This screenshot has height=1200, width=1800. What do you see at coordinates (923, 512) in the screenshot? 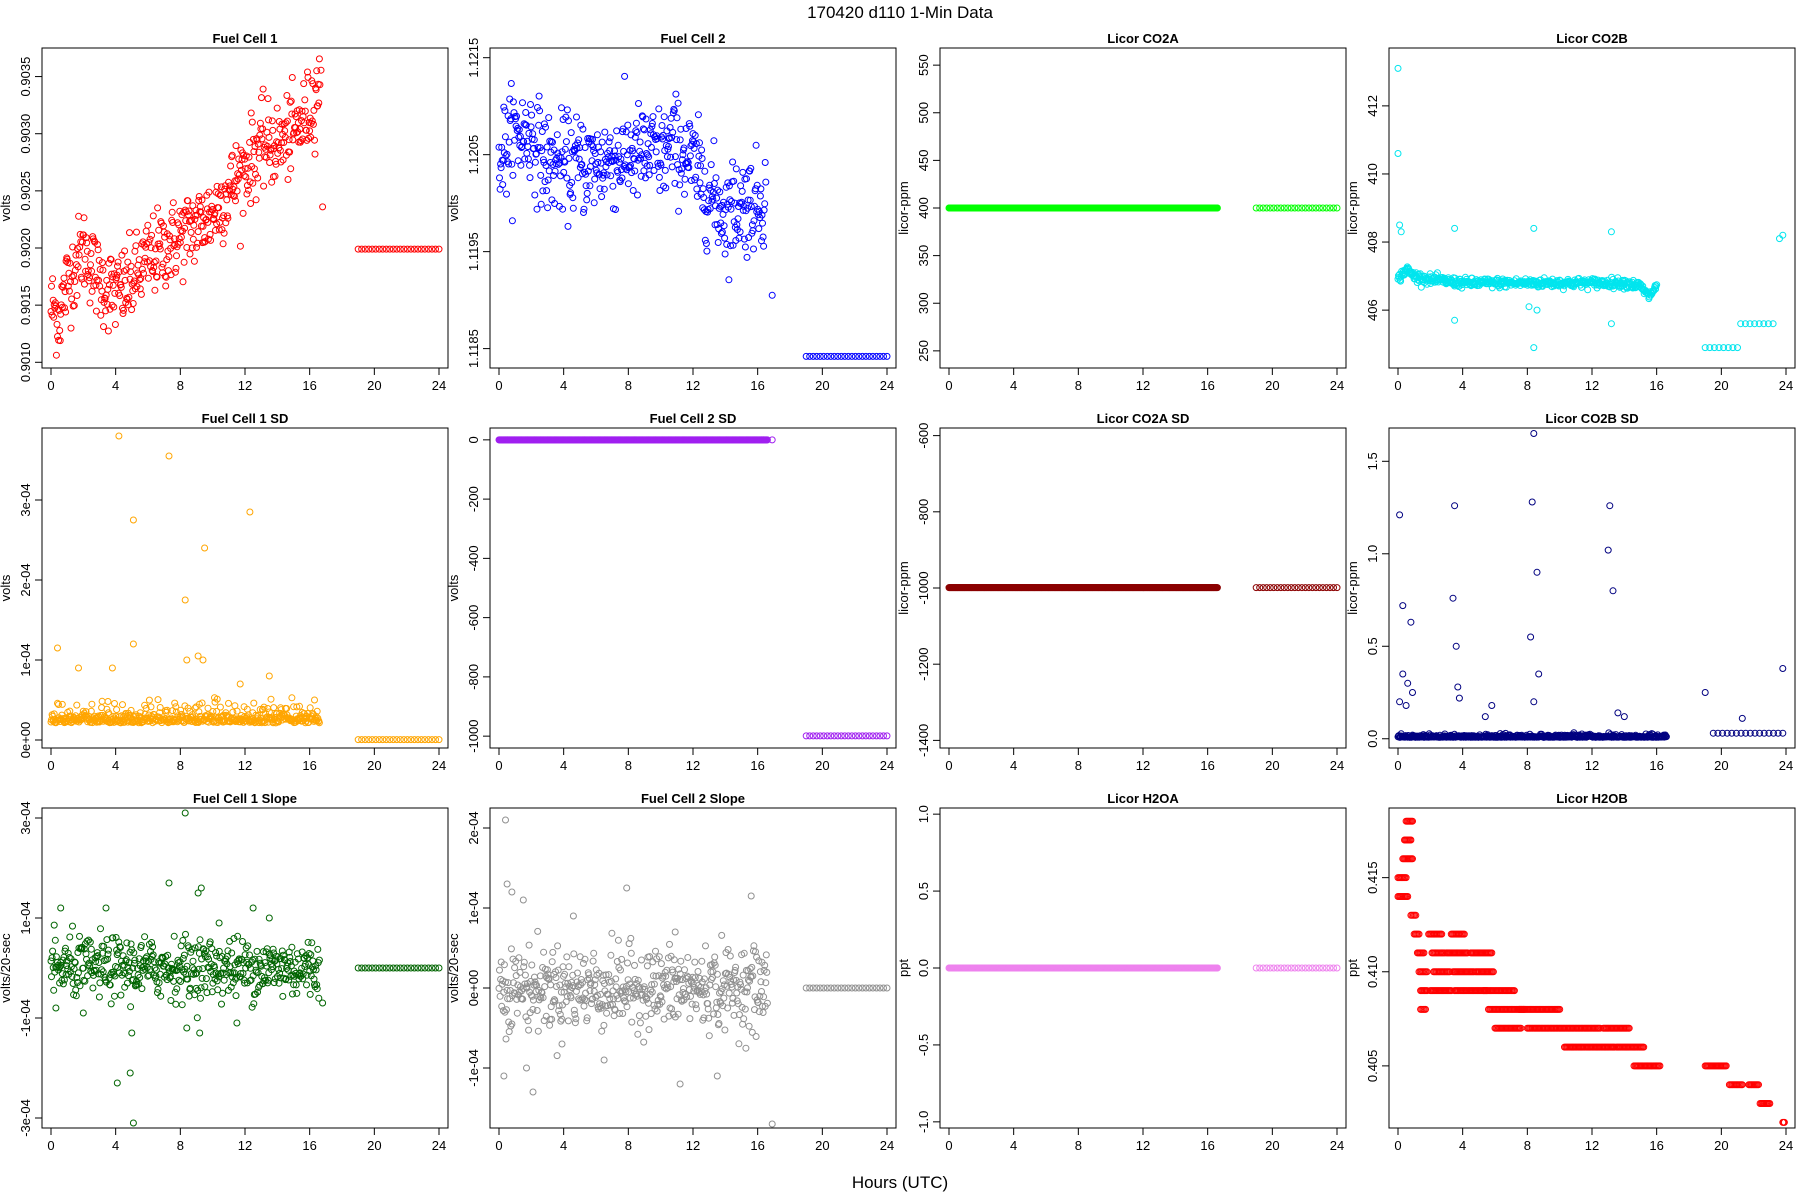
I see `y-tick-label: -800` at bounding box center [923, 512].